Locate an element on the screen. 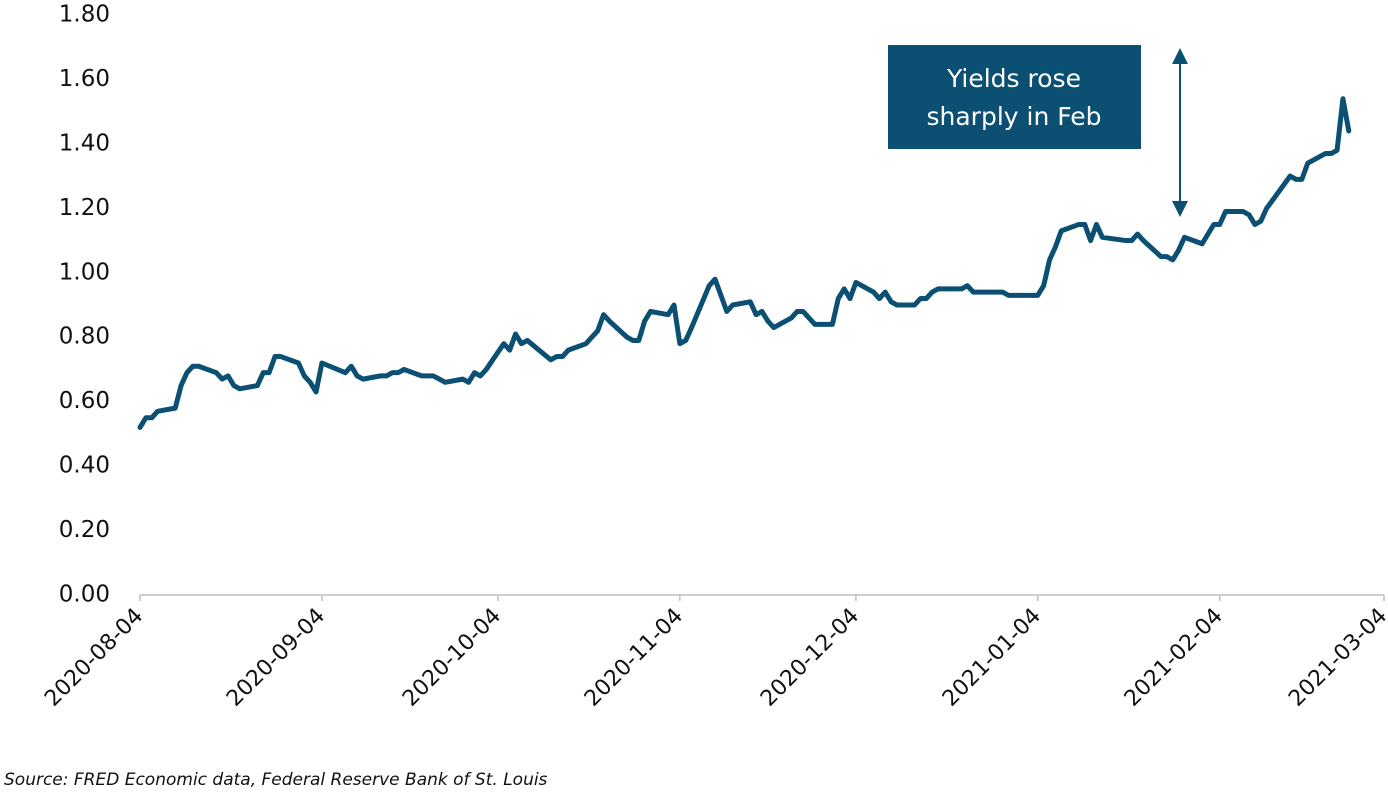 The width and height of the screenshot is (1388, 795). x-tick-label: 2020-09-04 is located at coordinates (276, 658).